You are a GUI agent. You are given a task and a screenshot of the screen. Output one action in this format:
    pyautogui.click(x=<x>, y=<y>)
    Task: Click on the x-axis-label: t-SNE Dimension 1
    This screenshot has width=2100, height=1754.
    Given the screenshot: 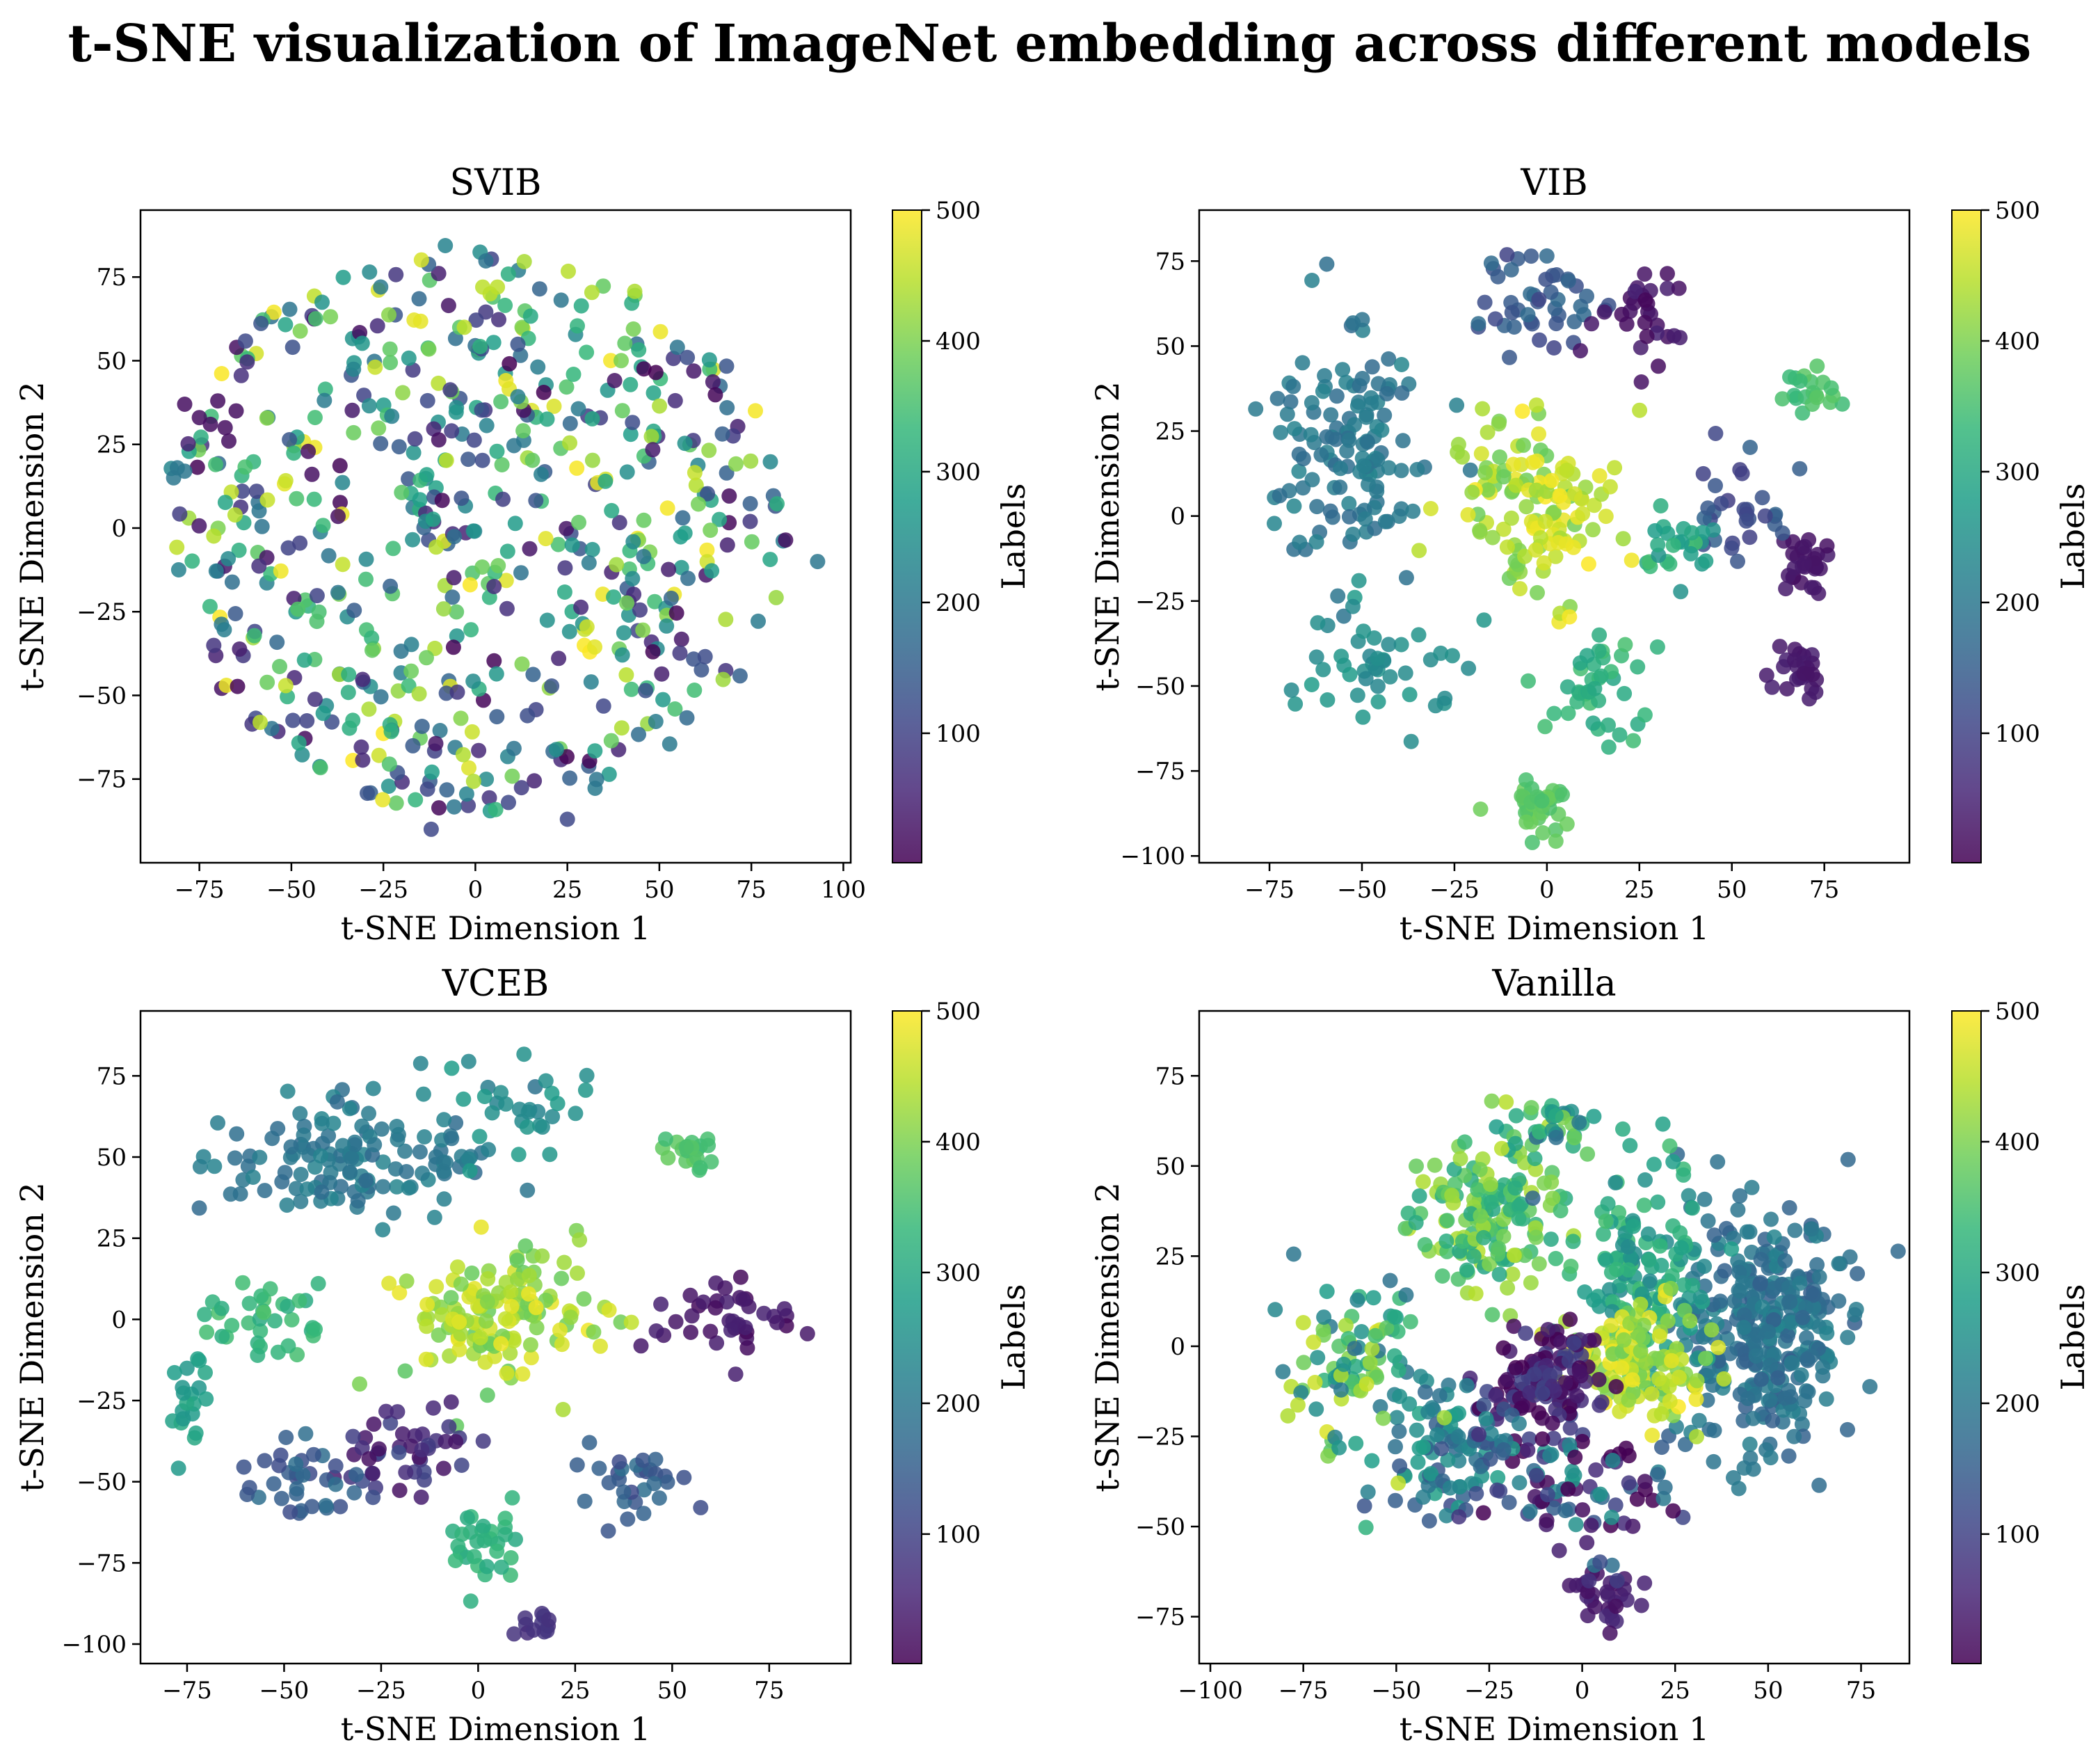 What is the action you would take?
    pyautogui.click(x=496, y=1729)
    